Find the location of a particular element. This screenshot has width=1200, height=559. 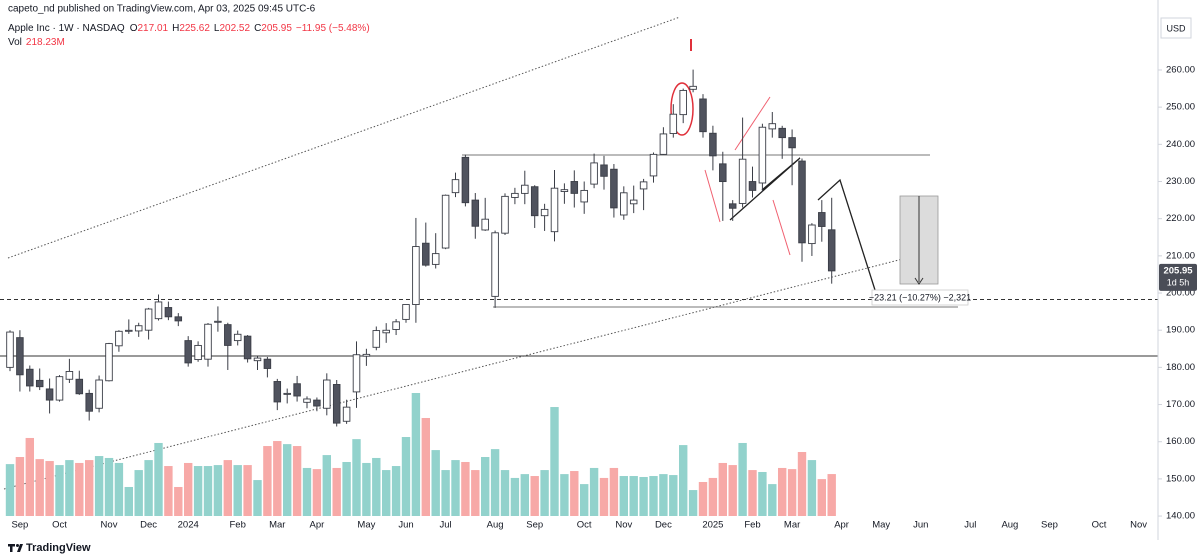

x-tick-label: May is located at coordinates (366, 525).